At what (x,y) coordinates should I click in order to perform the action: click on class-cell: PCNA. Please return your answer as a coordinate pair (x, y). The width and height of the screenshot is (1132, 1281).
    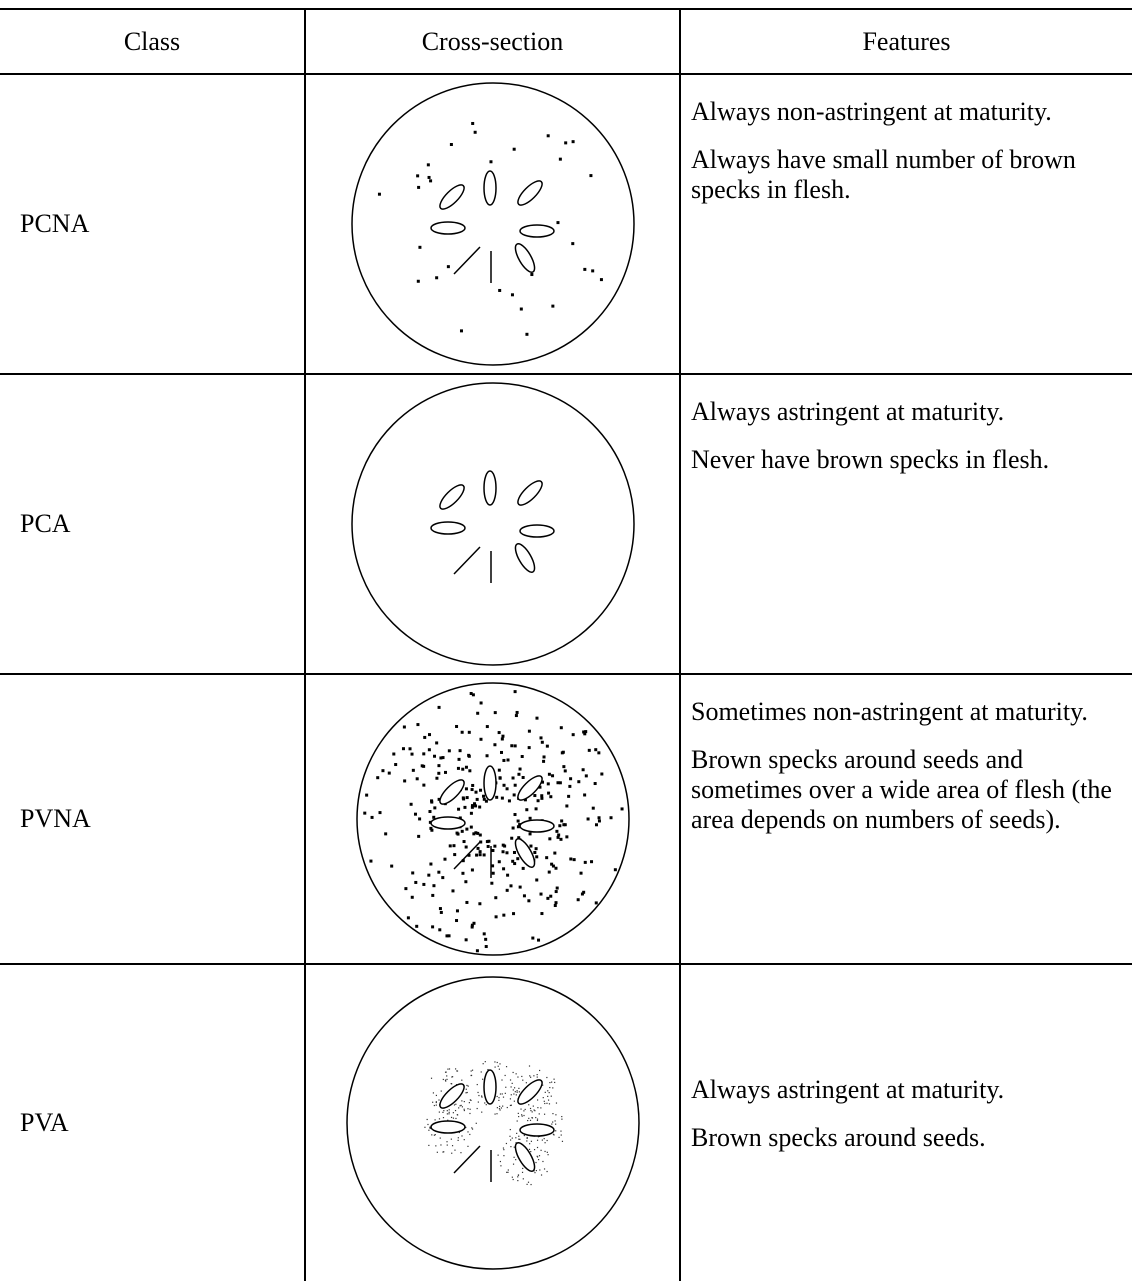
    Looking at the image, I should click on (152, 224).